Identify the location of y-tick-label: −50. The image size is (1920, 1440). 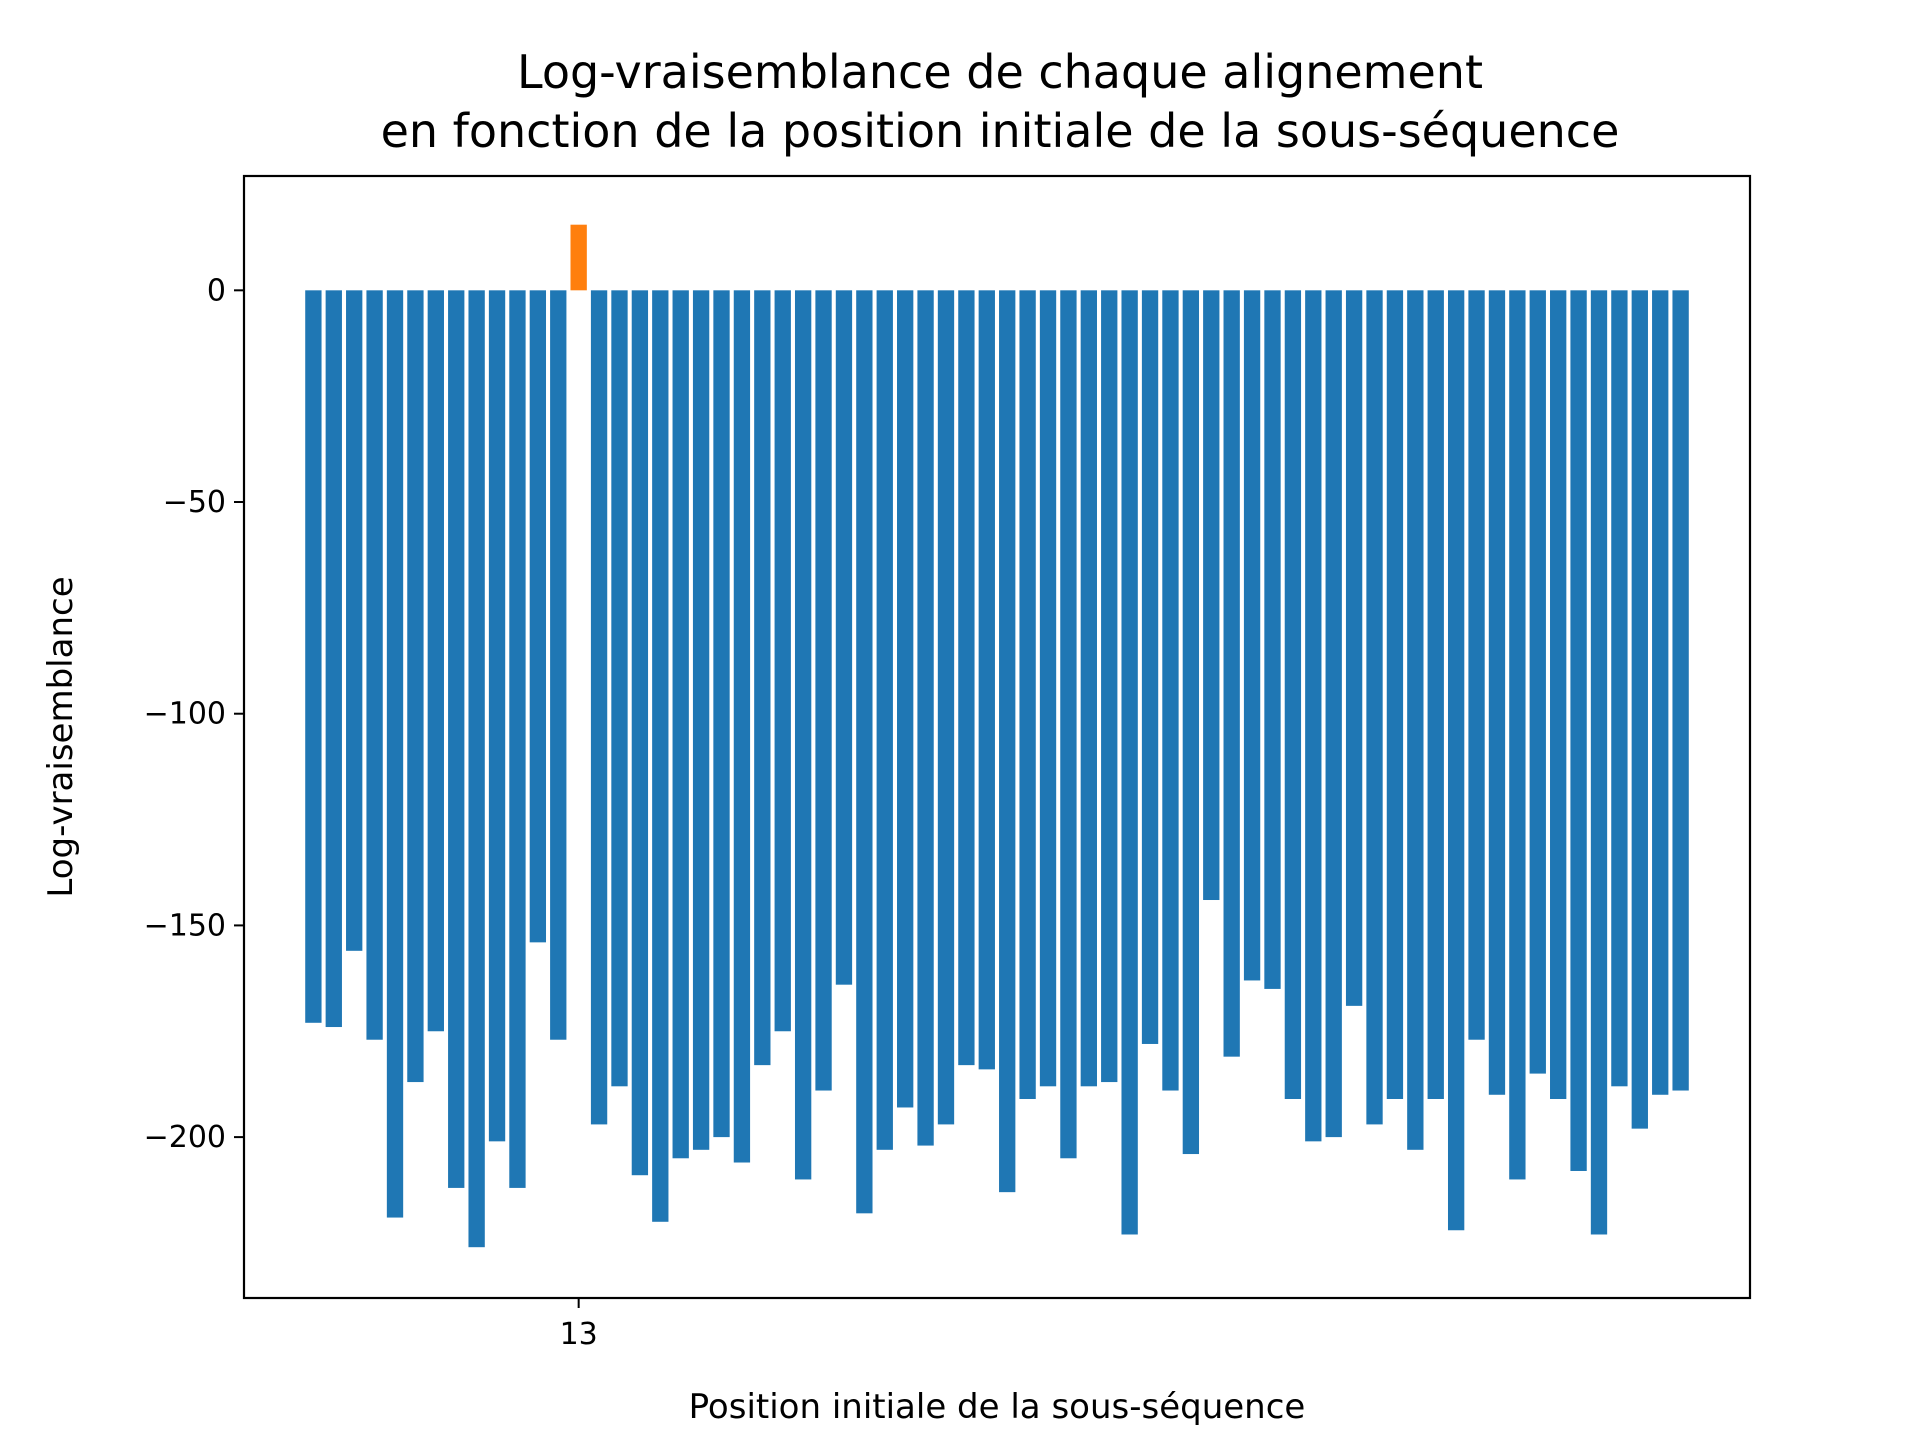
(194, 502).